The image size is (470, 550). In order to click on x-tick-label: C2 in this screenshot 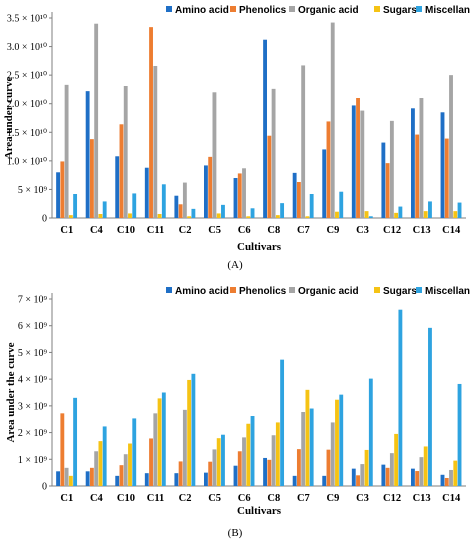, I will do `click(185, 498)`.